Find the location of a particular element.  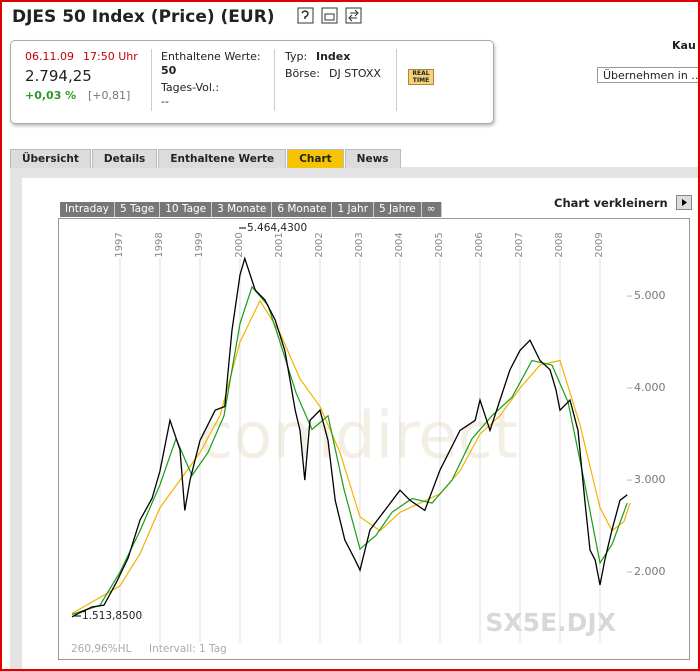

contained-value: 50 is located at coordinates (169, 70).